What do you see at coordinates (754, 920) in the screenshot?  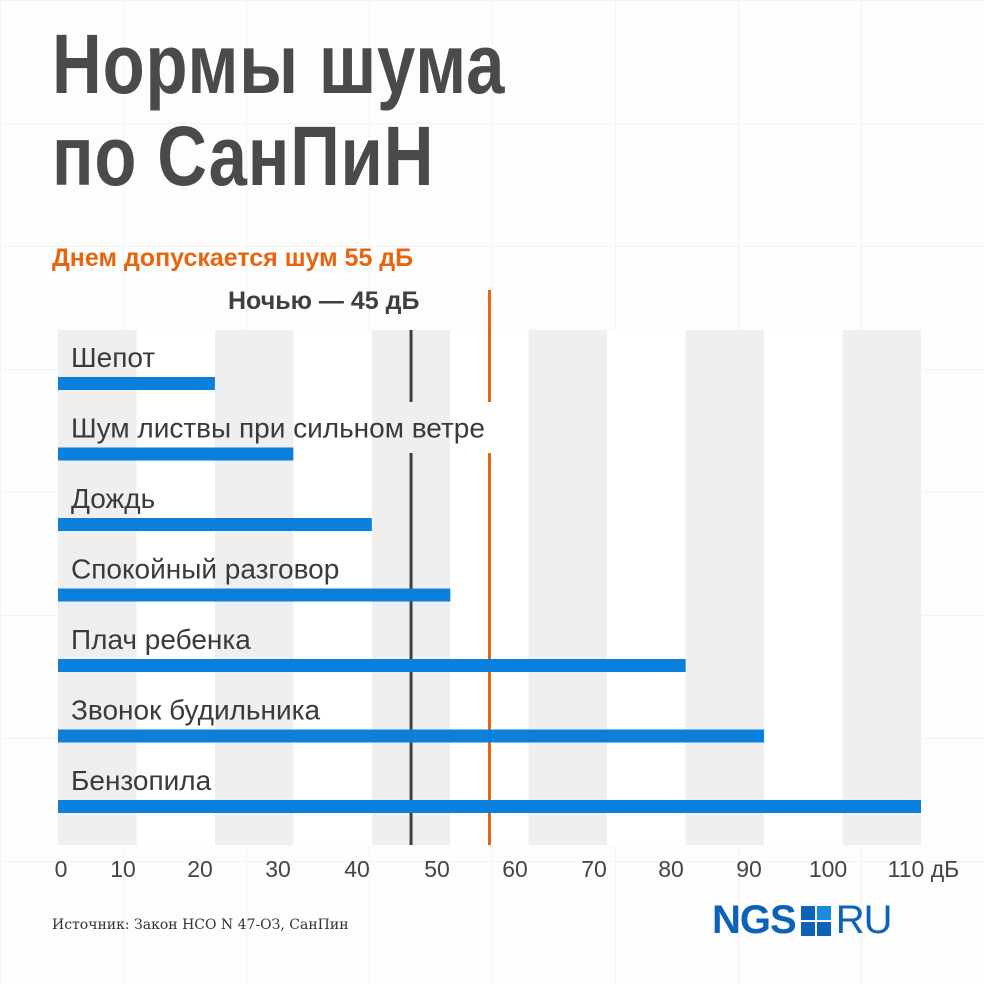 I see `logo-main: NGS` at bounding box center [754, 920].